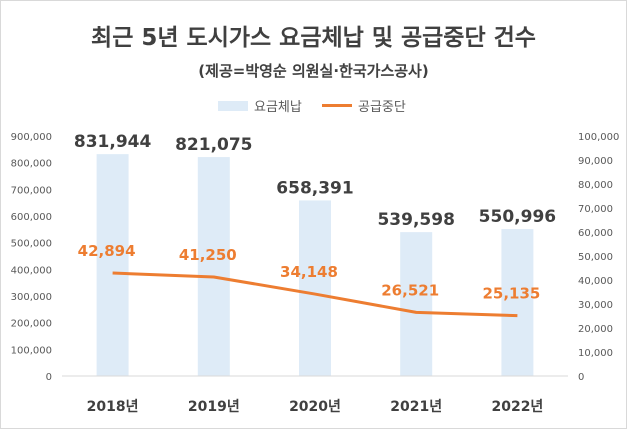  I want to click on y-right-tick-label: 100,000, so click(598, 137).